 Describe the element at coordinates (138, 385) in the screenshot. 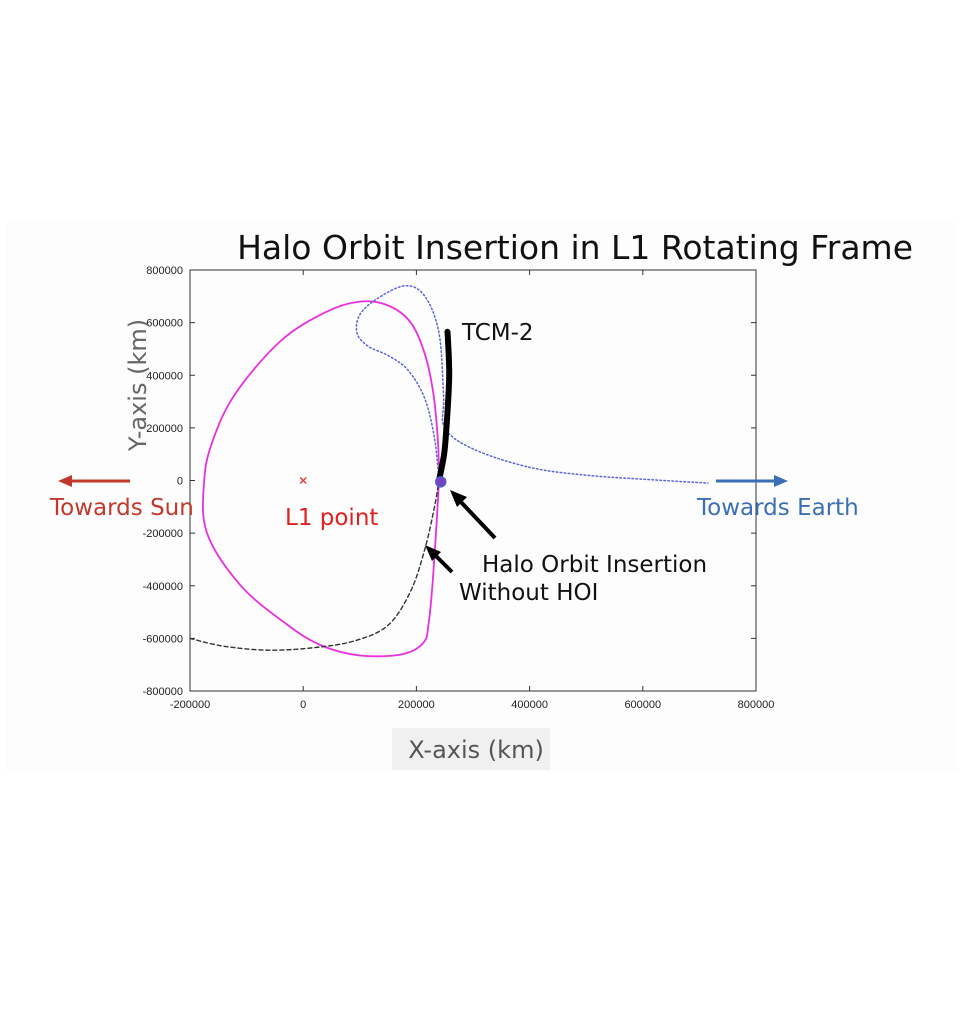

I see `y-axis-label: Y-axis (km)` at that location.